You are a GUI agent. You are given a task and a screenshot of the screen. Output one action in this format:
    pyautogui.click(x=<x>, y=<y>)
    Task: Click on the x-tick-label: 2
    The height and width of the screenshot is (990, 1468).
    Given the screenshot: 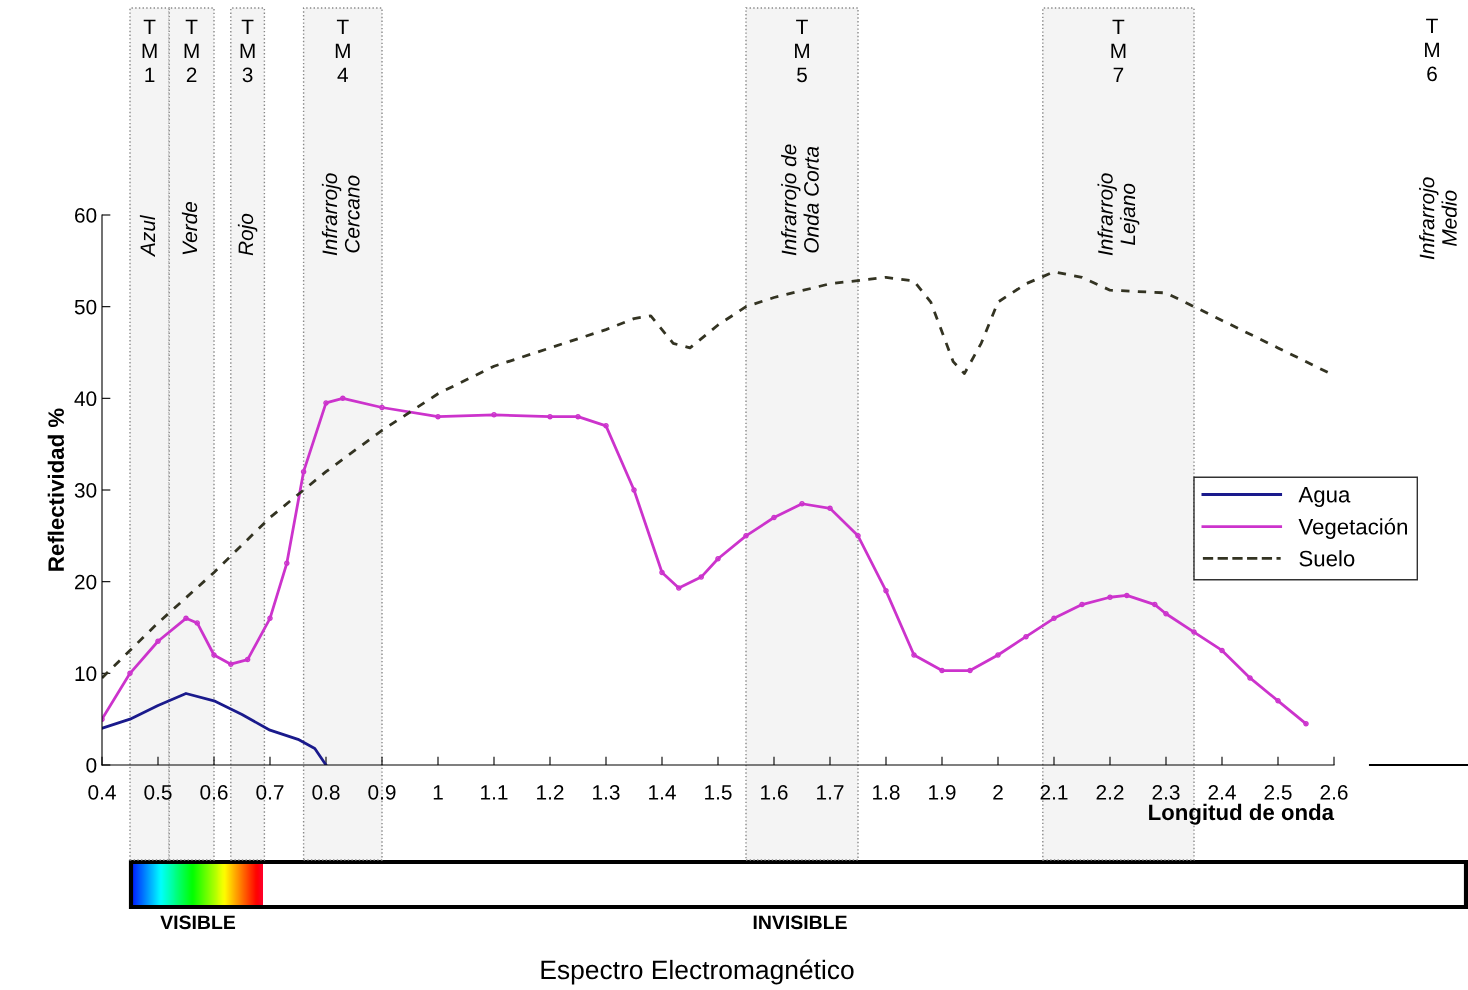 What is the action you would take?
    pyautogui.click(x=998, y=792)
    